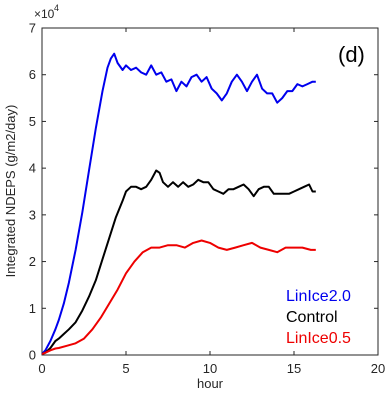 This screenshot has height=405, width=391. I want to click on legend: LinIce2.0 Control LinIce0.5, so click(318, 317).